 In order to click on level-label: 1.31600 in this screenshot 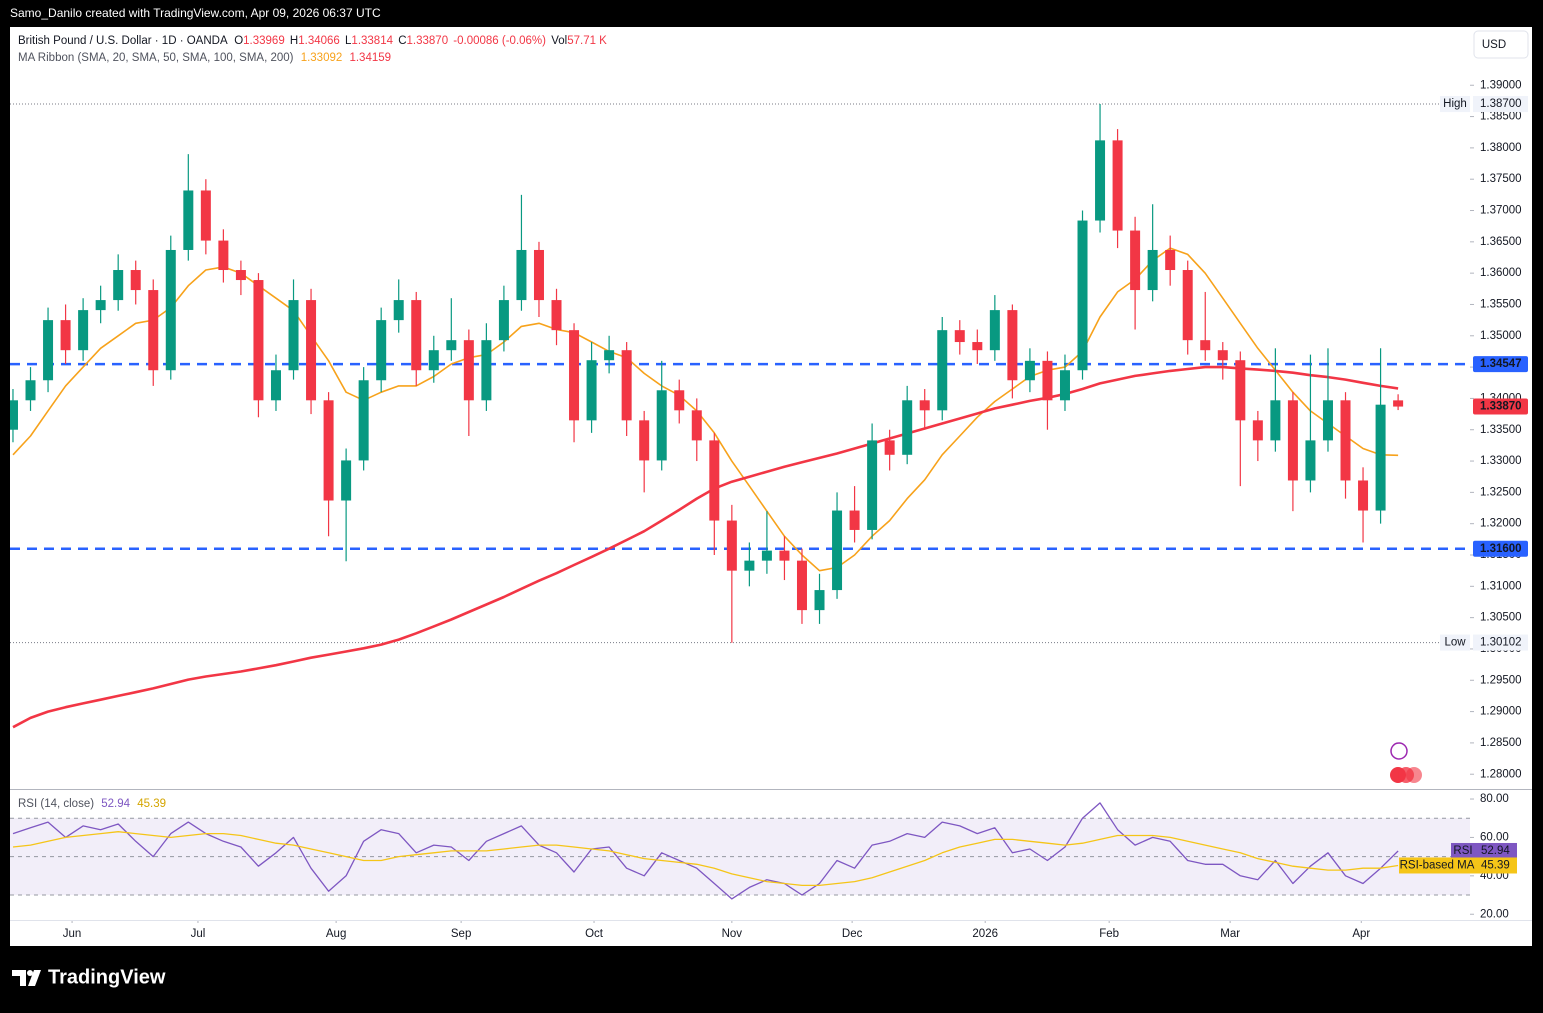, I will do `click(1501, 549)`.